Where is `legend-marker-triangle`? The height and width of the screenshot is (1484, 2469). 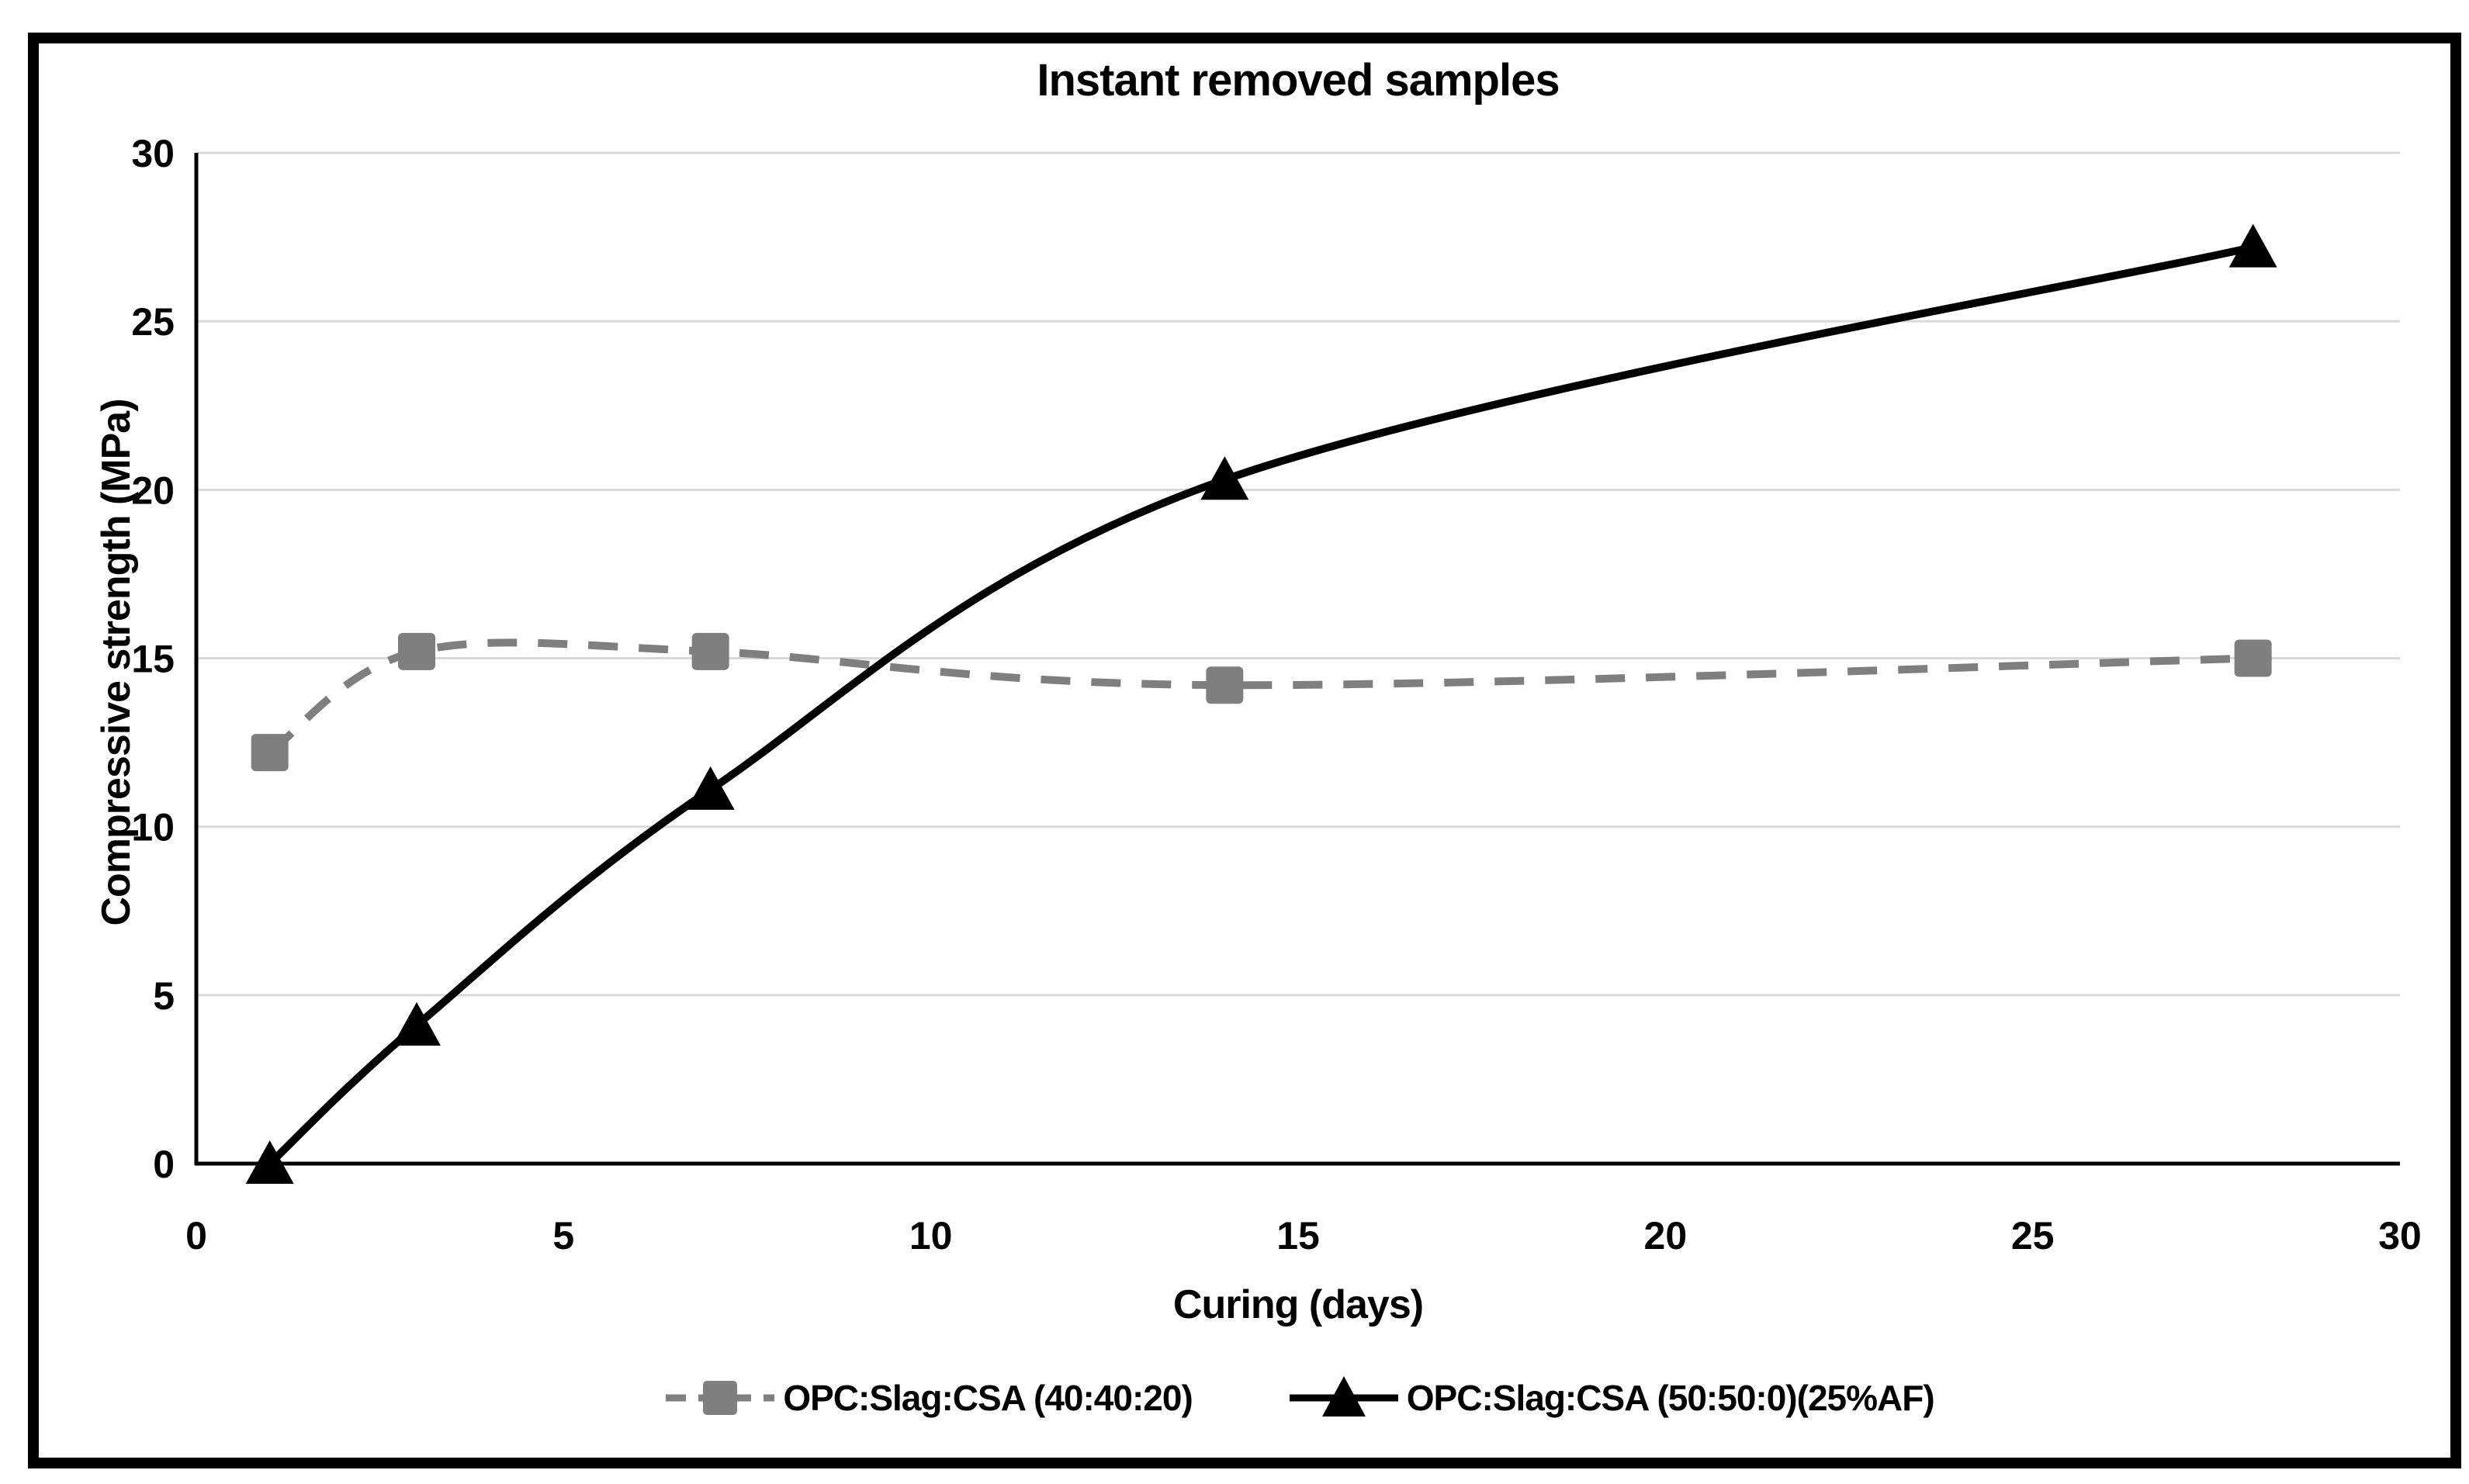 legend-marker-triangle is located at coordinates (1343, 1396).